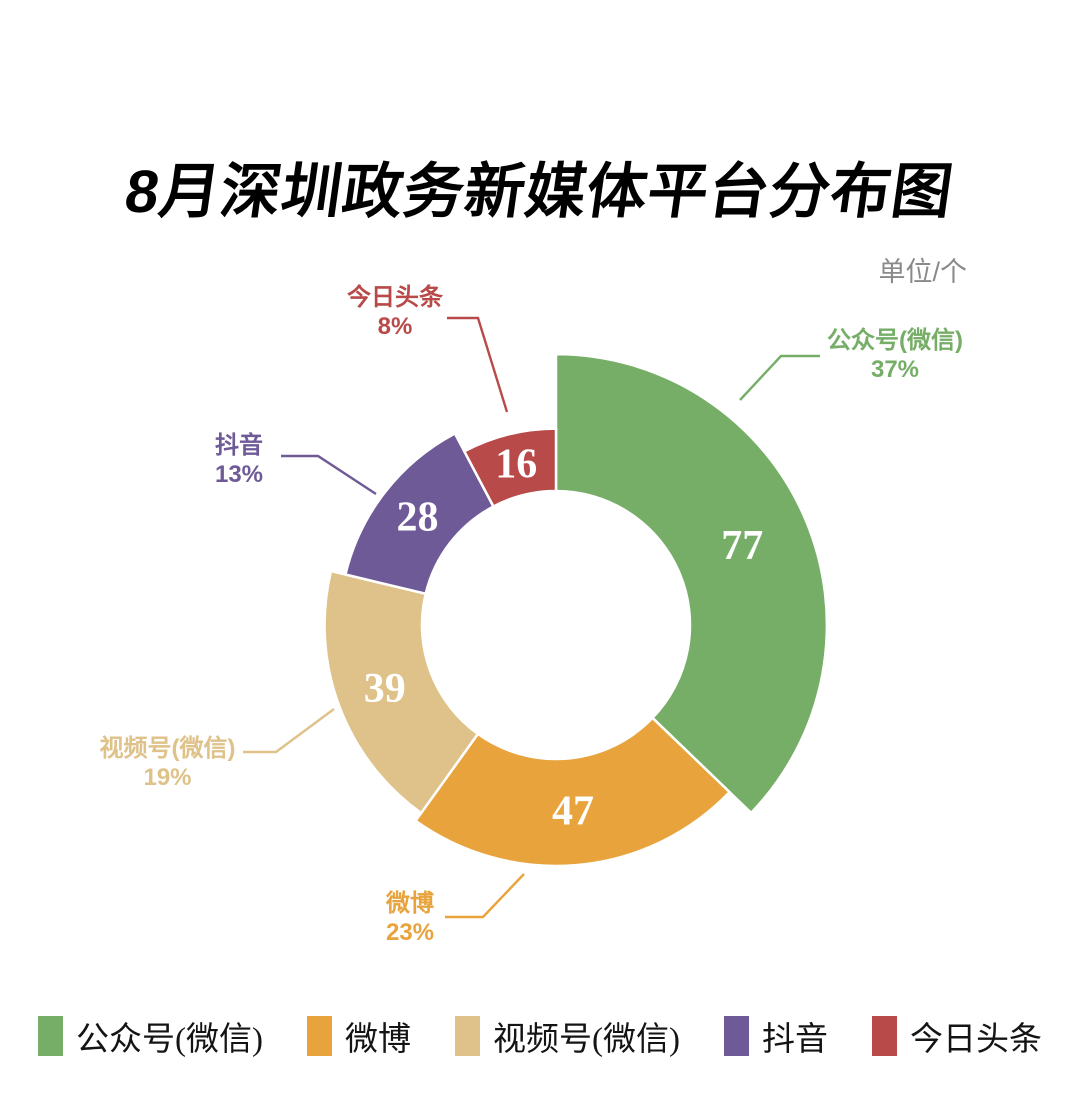 This screenshot has width=1080, height=1111. Describe the element at coordinates (167, 763) in the screenshot. I see `callout-shipinhao: 视频号(微信) 19%` at that location.